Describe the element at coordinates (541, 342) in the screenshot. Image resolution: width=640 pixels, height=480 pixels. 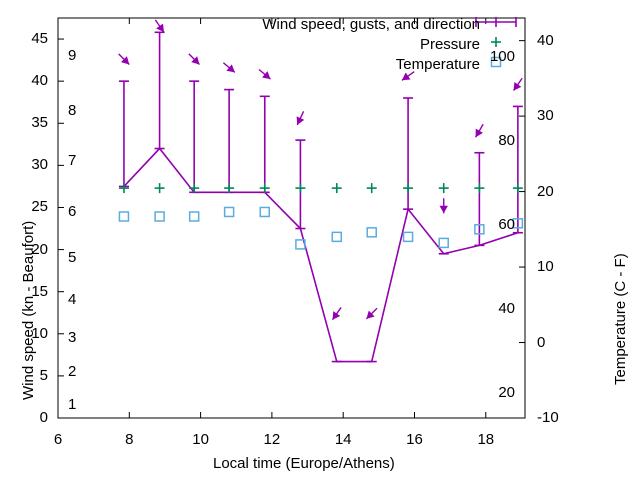
I see `y-tick-label-celsius: 0` at that location.